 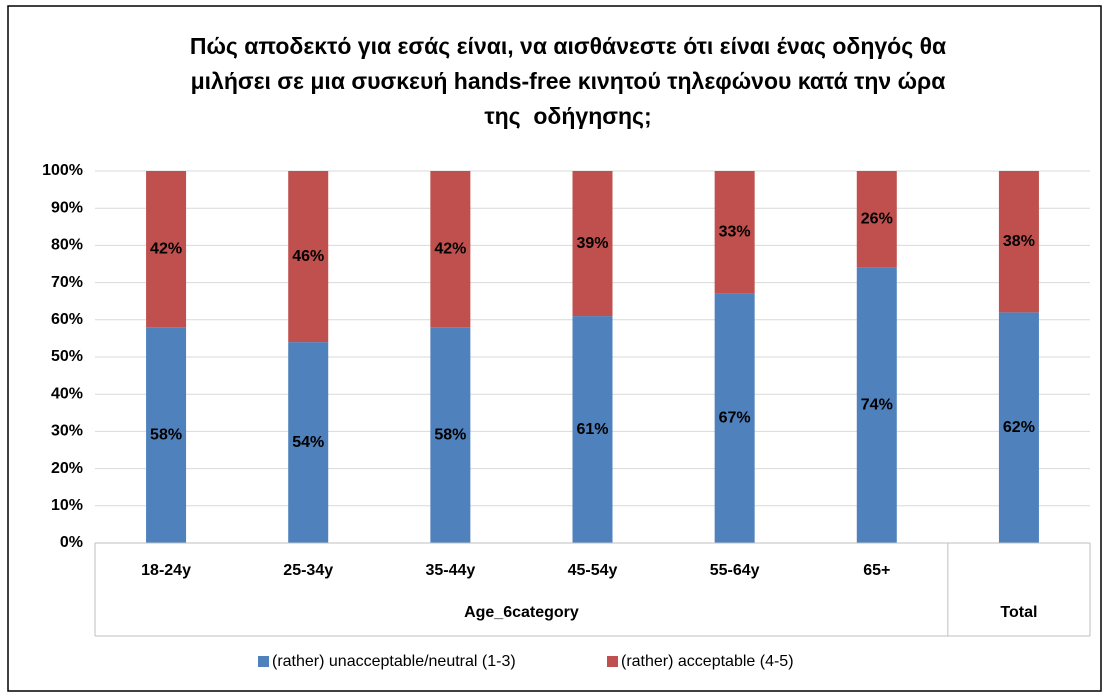 I want to click on data-label: 33%, so click(x=735, y=232).